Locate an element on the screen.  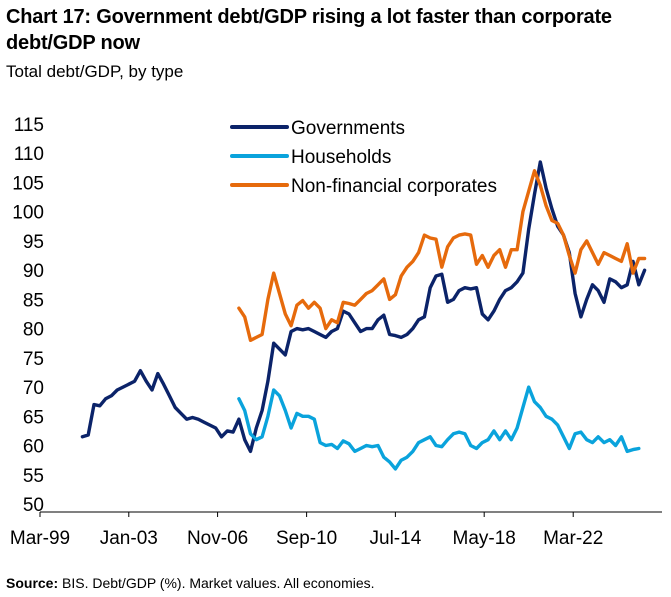
y-tick-label: 100 is located at coordinates (28, 213).